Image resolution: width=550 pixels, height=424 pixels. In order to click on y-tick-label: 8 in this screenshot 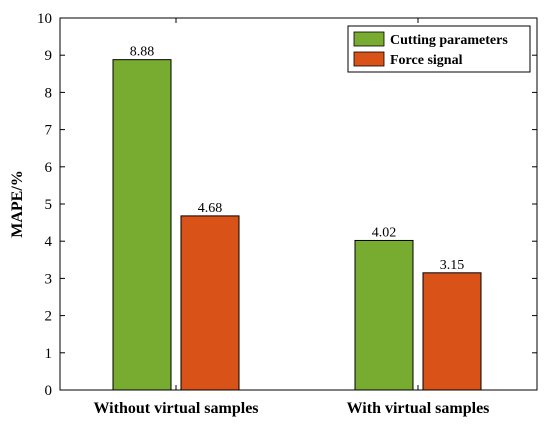, I will do `click(49, 93)`.